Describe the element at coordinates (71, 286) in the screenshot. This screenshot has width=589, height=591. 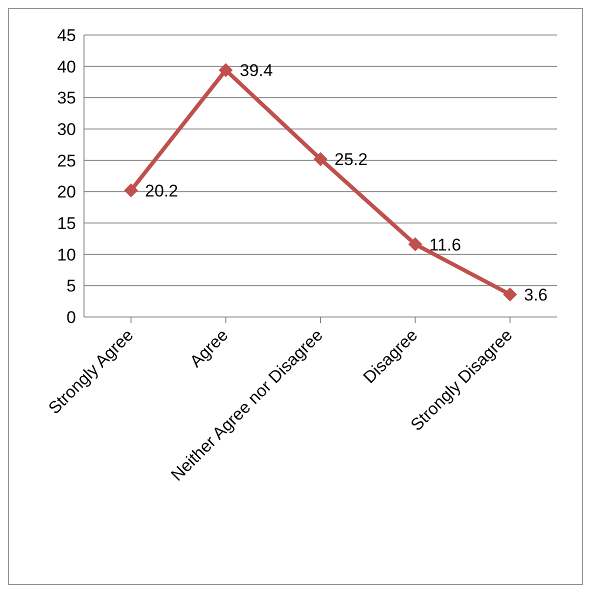
I see `y-tick-label: 5` at that location.